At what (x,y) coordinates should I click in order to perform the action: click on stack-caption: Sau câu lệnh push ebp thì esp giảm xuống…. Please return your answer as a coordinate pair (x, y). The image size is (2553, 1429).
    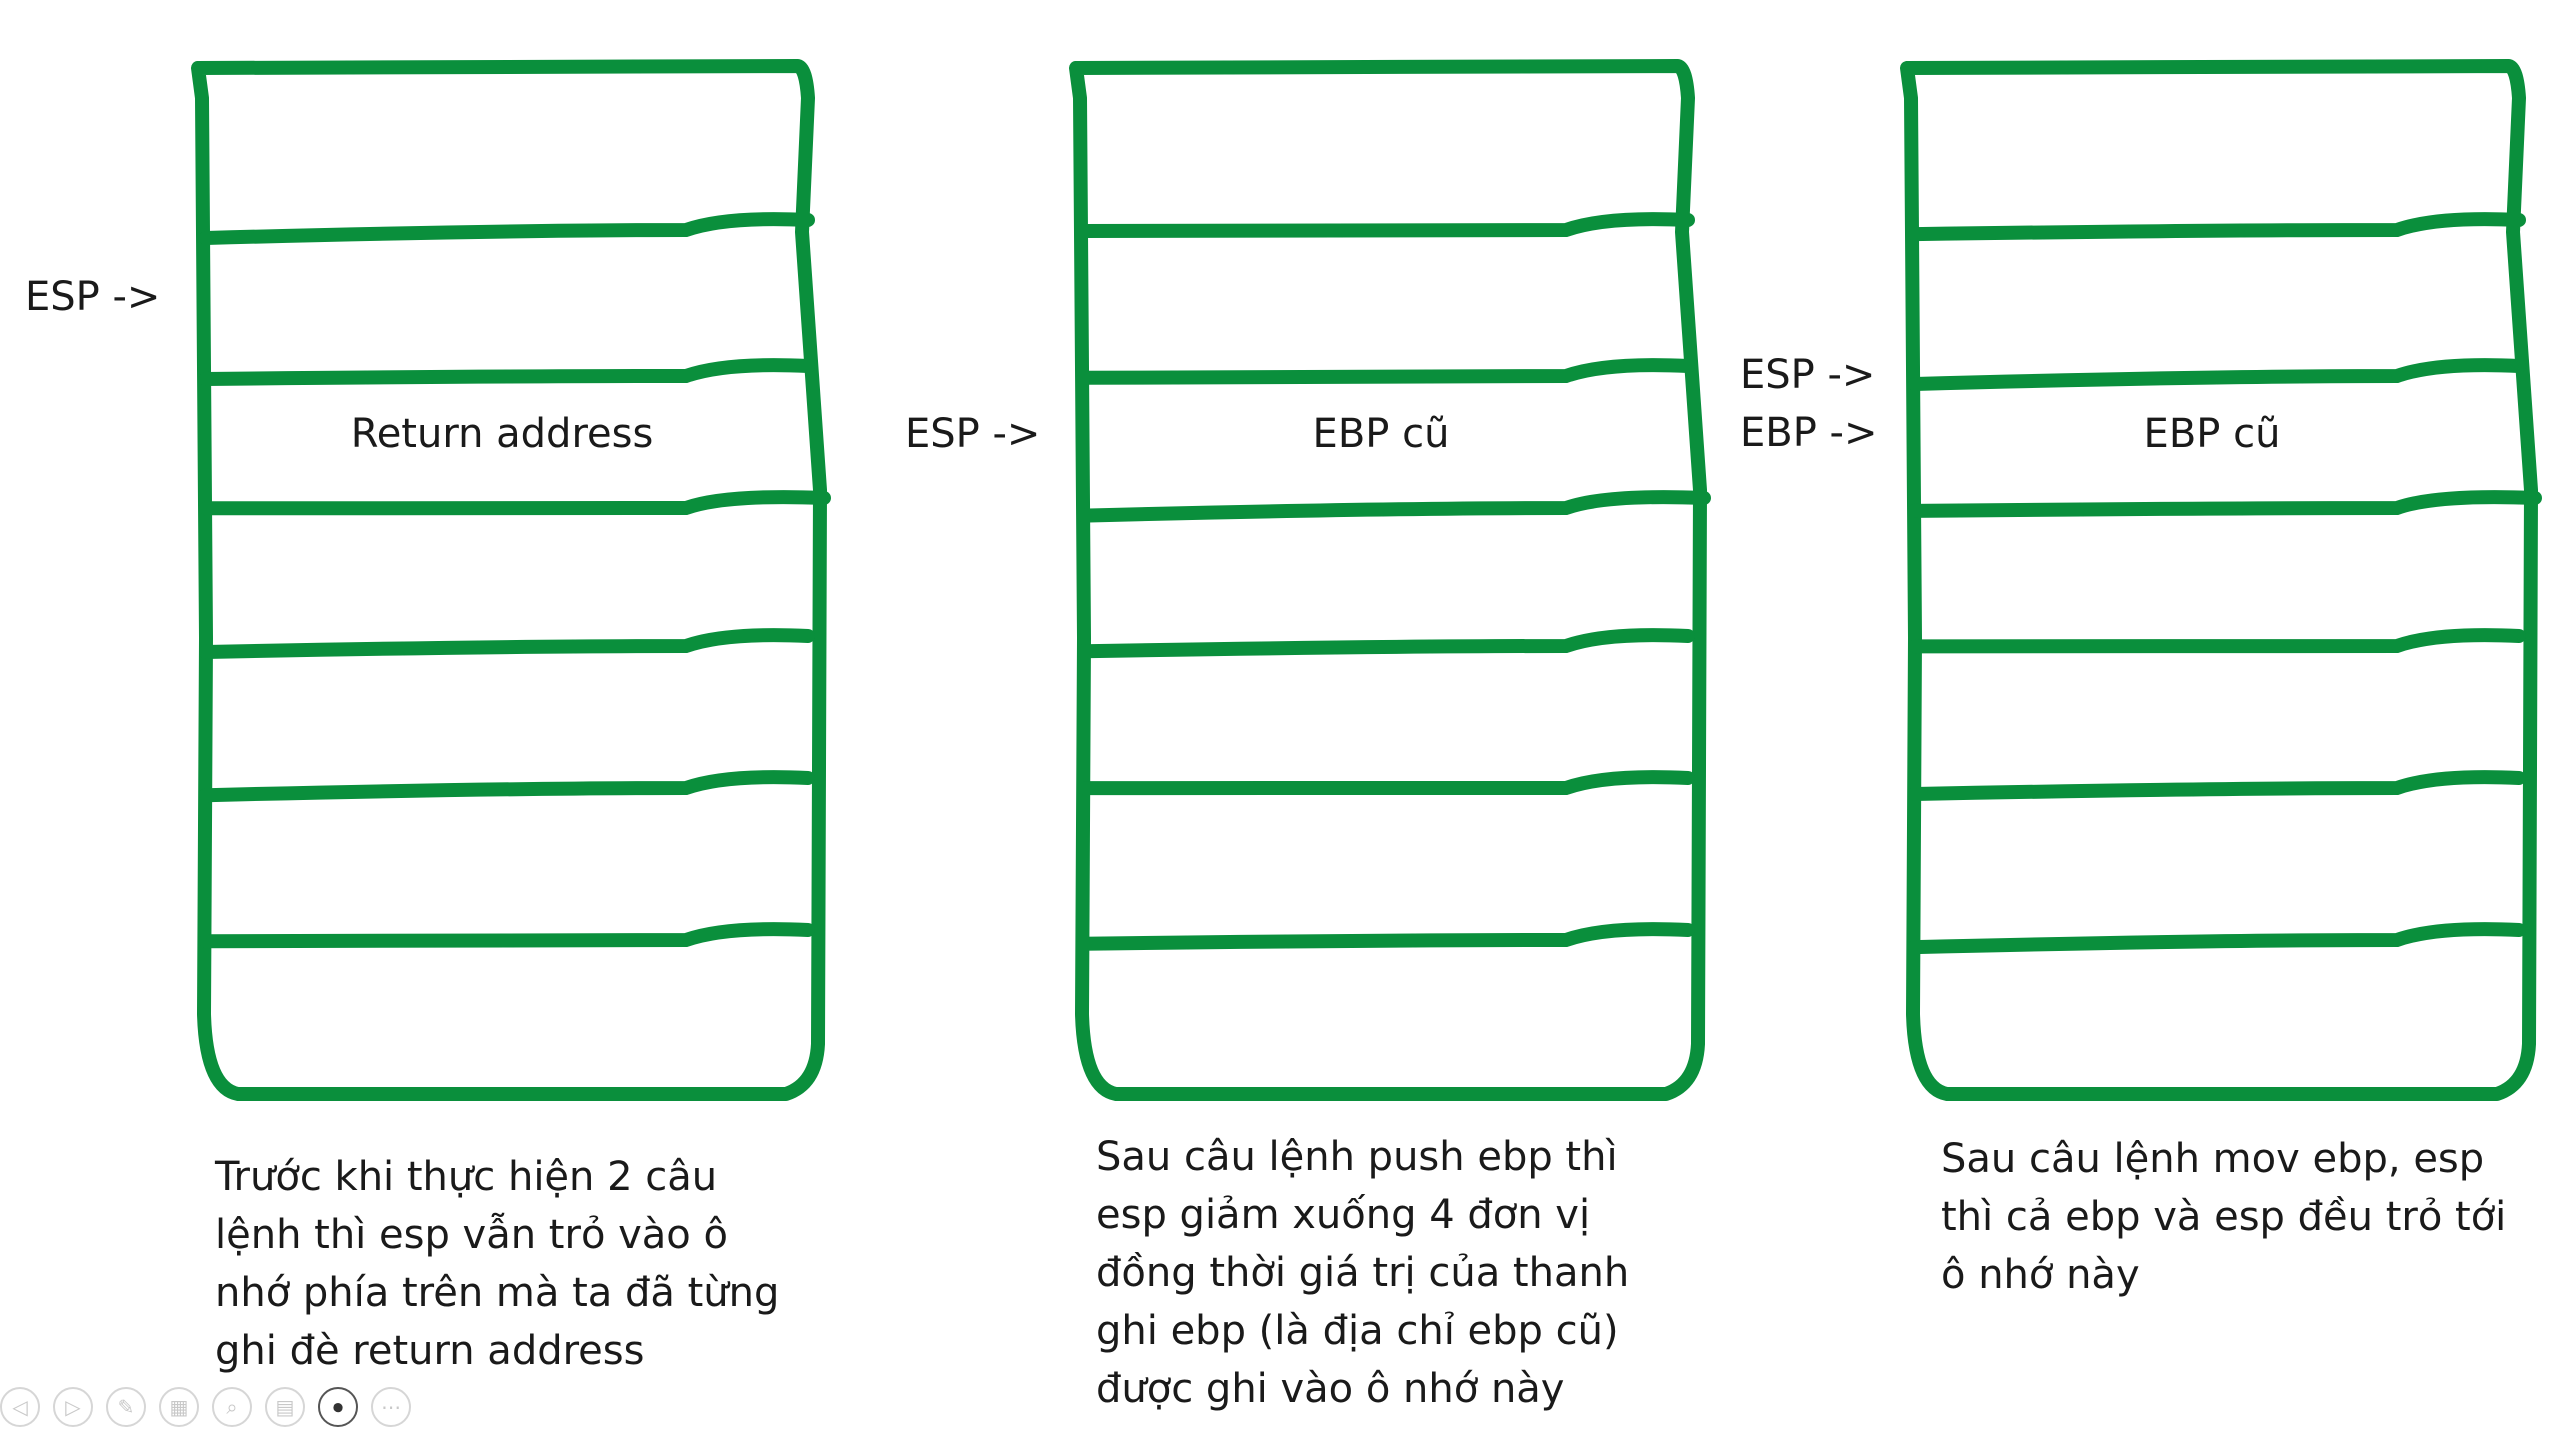
    Looking at the image, I should click on (1363, 1273).